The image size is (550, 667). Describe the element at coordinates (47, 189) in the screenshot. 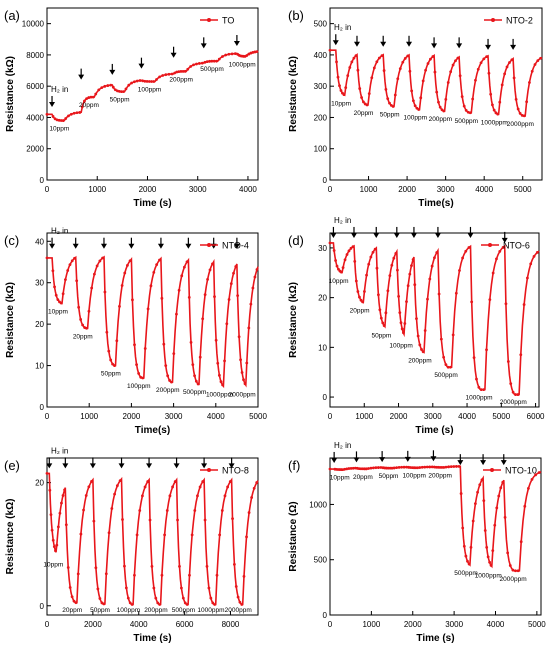

I see `x-tick-label: 0` at that location.